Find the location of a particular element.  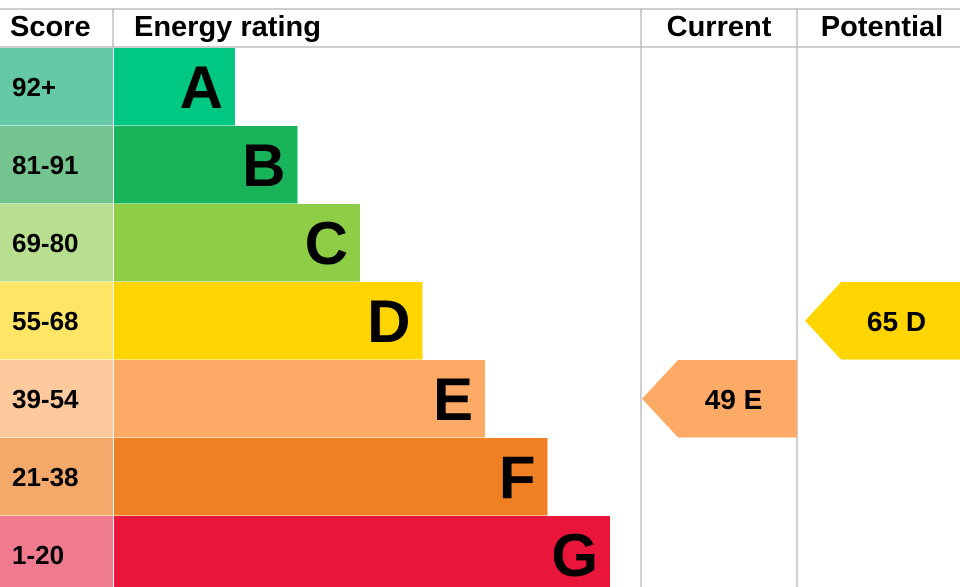

score-cell-d is located at coordinates (56, 321).